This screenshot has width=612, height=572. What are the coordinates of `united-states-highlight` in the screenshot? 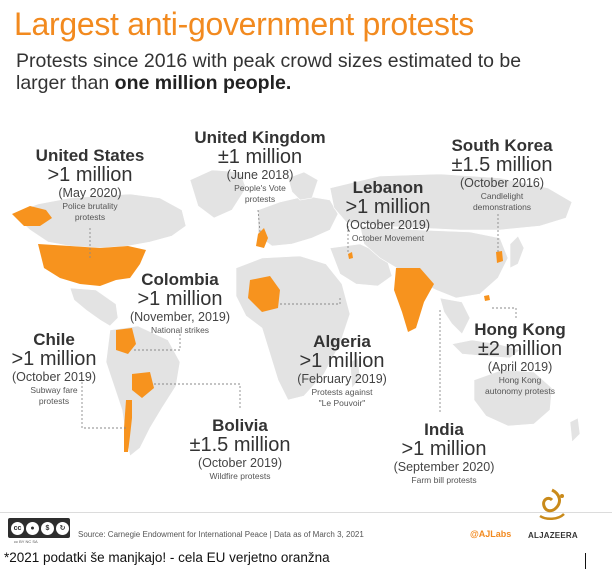 It's located at (92, 265).